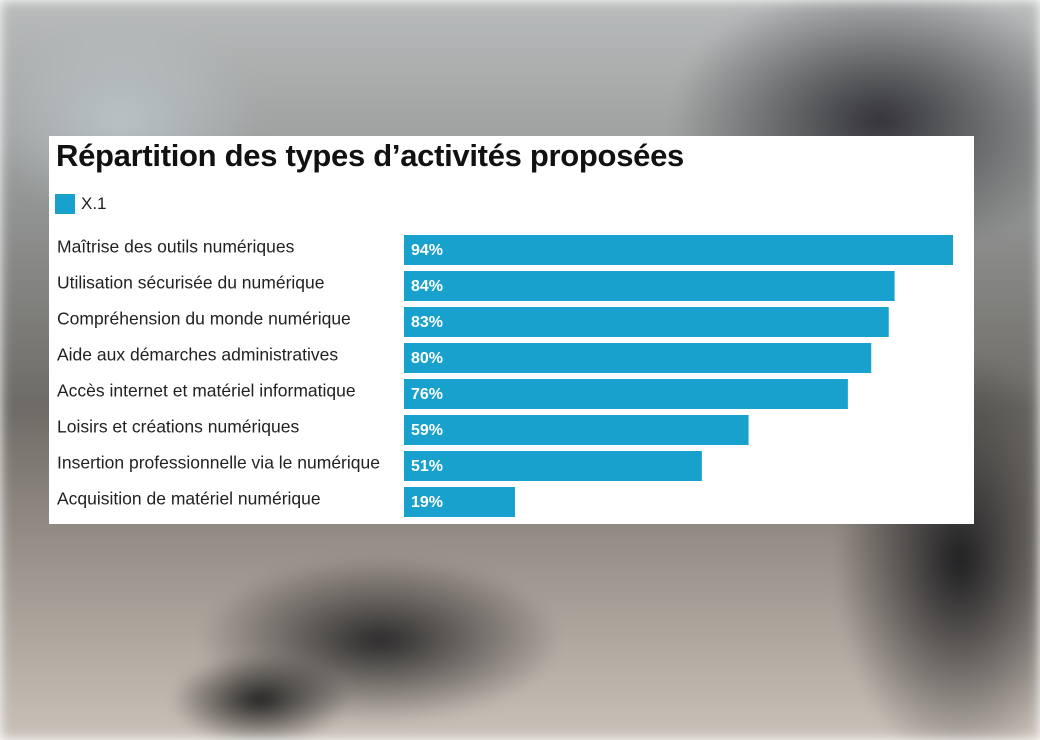  What do you see at coordinates (65, 204) in the screenshot?
I see `legend-swatch` at bounding box center [65, 204].